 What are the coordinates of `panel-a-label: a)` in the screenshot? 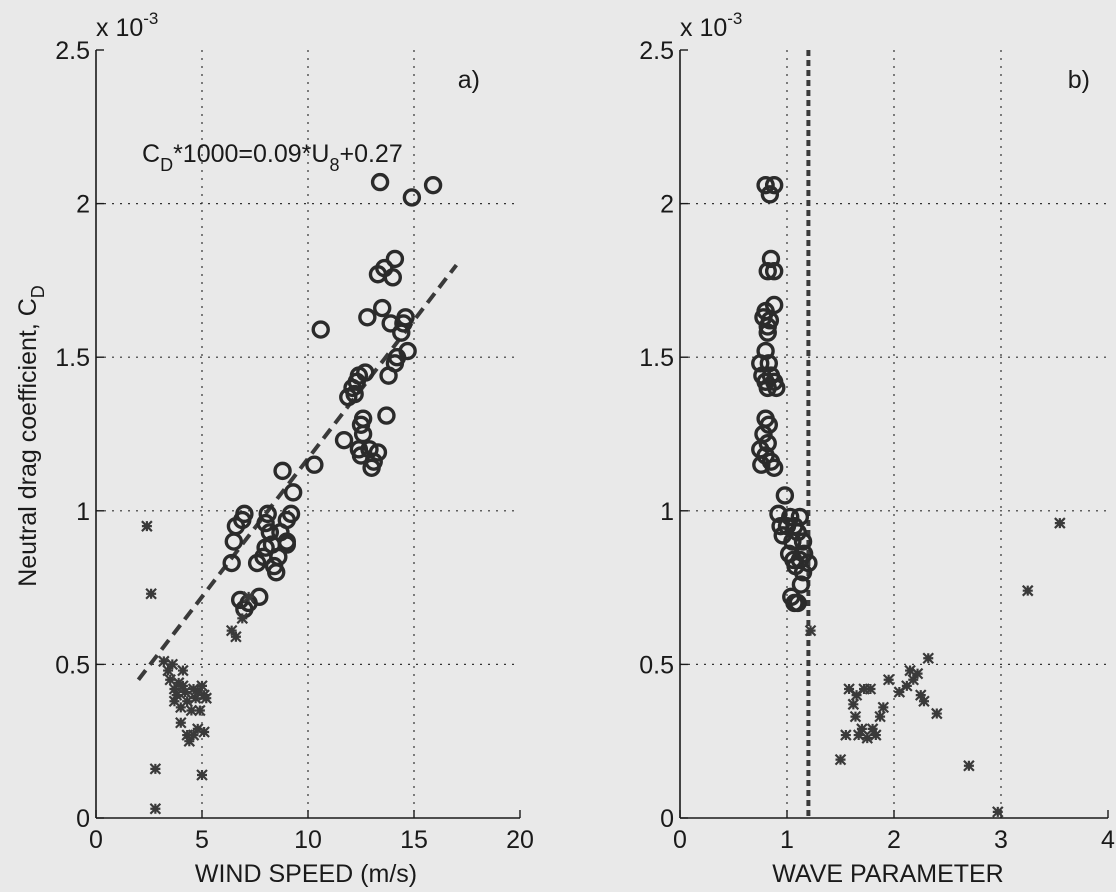 It's located at (469, 80).